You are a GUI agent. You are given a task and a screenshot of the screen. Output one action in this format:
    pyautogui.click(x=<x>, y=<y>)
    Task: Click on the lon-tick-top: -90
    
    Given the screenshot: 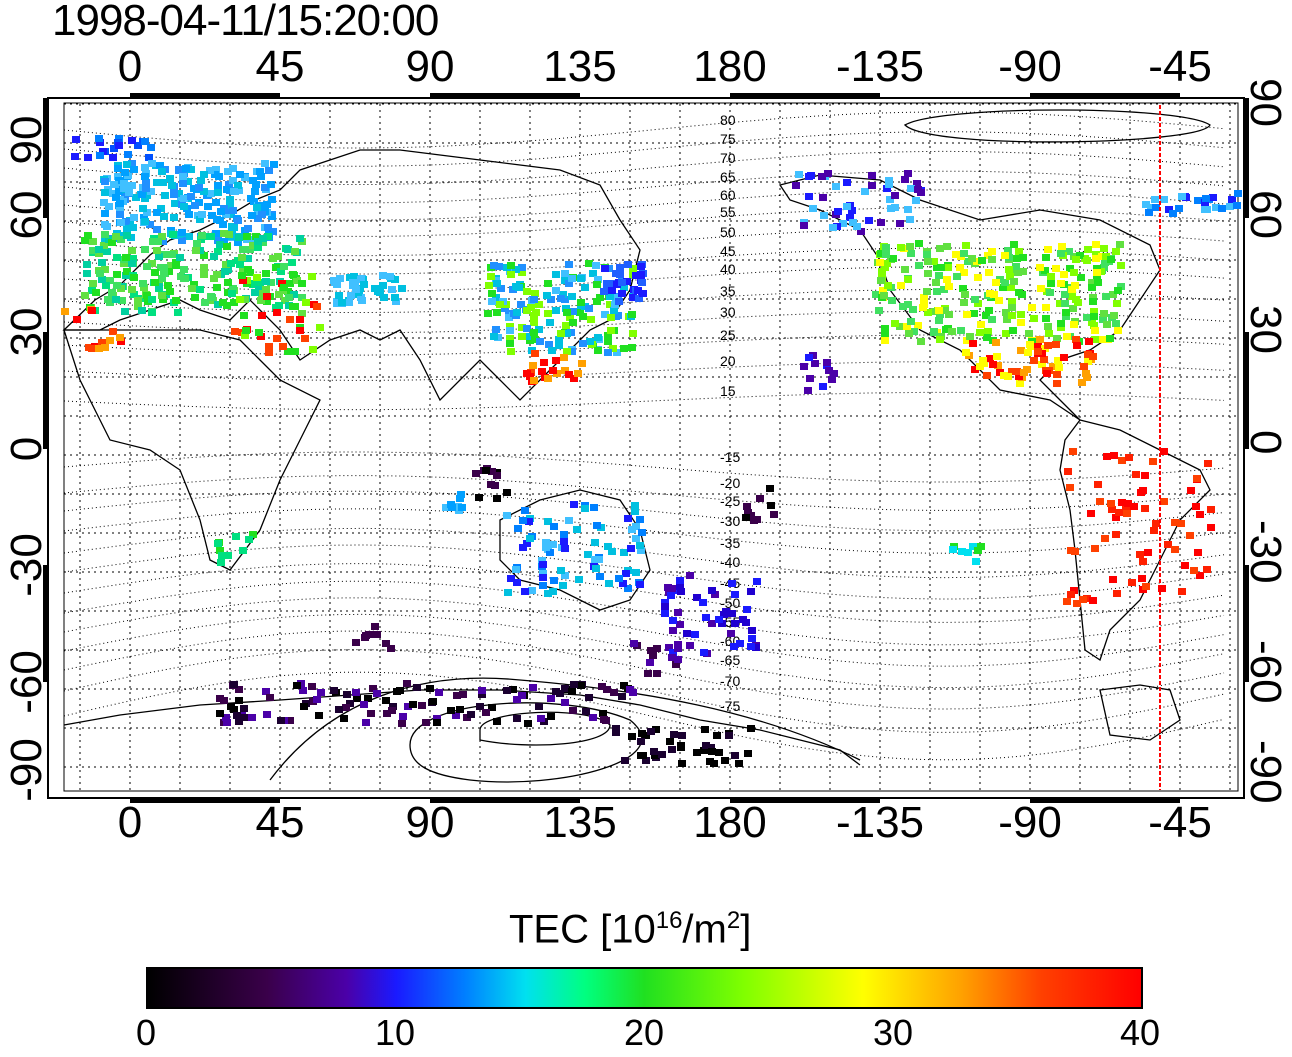 What is the action you would take?
    pyautogui.click(x=1030, y=66)
    